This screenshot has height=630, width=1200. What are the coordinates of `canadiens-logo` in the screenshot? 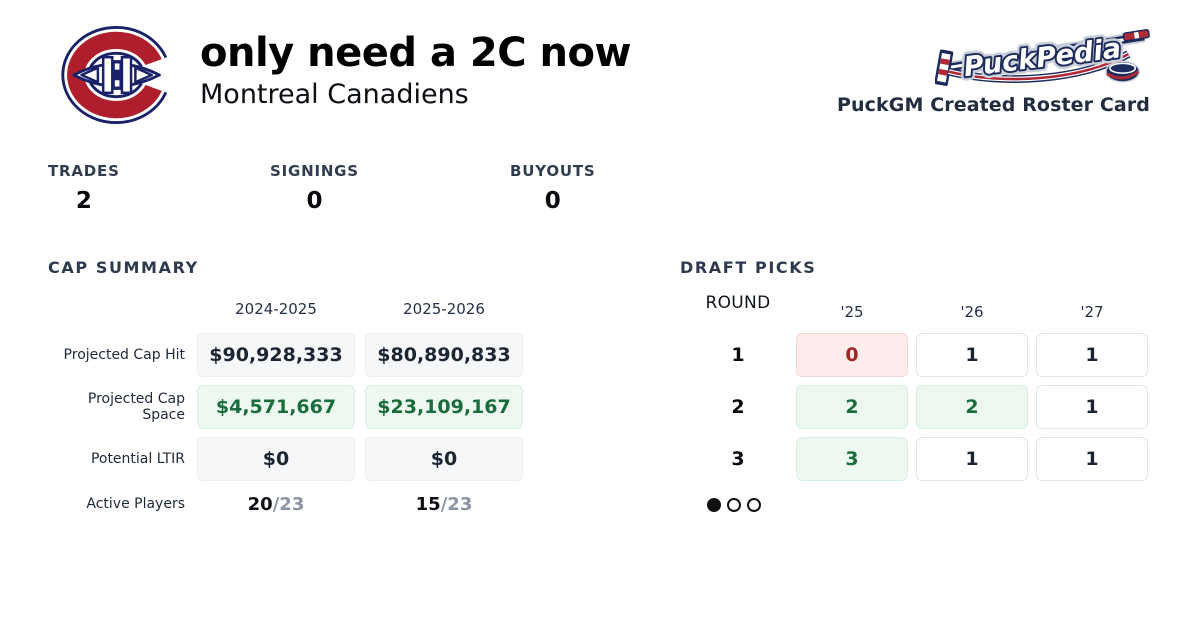 It's located at (120, 75).